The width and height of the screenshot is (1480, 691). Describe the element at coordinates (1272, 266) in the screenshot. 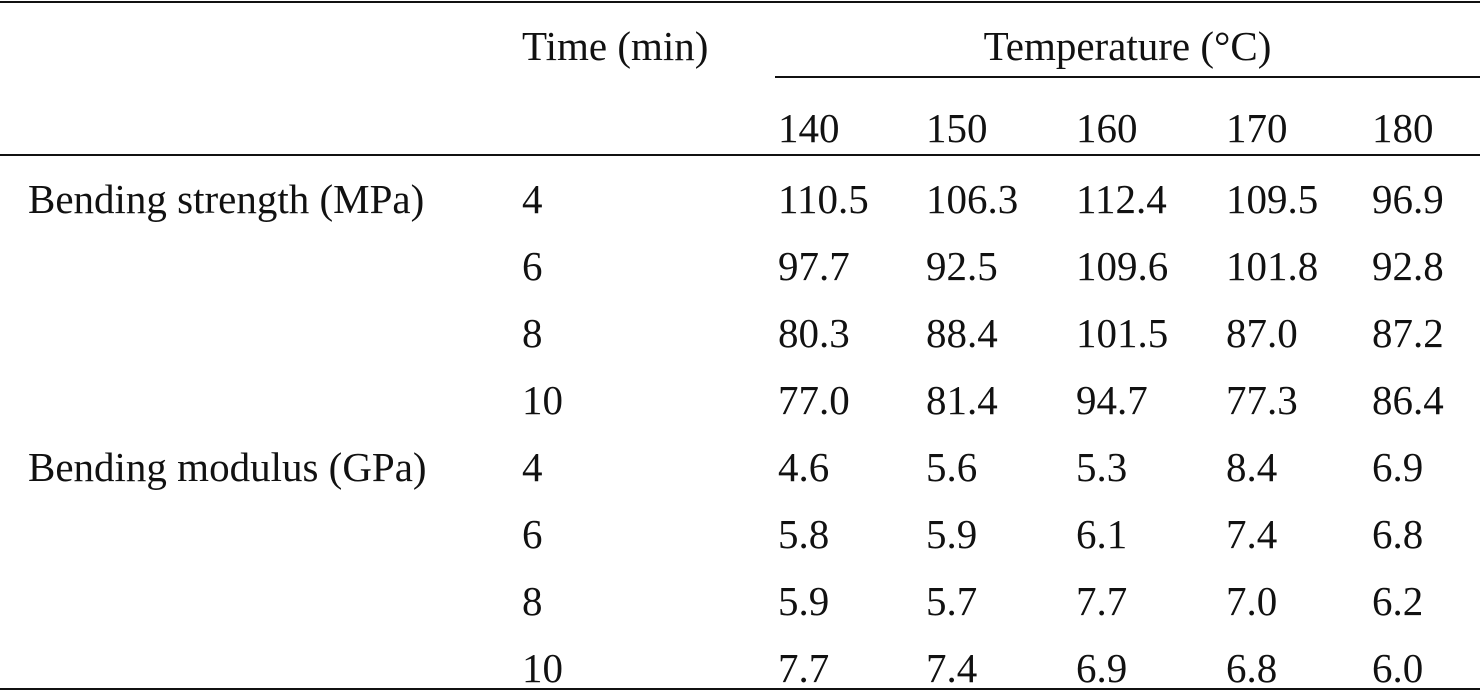

I see `value-cell: 101.8` at that location.